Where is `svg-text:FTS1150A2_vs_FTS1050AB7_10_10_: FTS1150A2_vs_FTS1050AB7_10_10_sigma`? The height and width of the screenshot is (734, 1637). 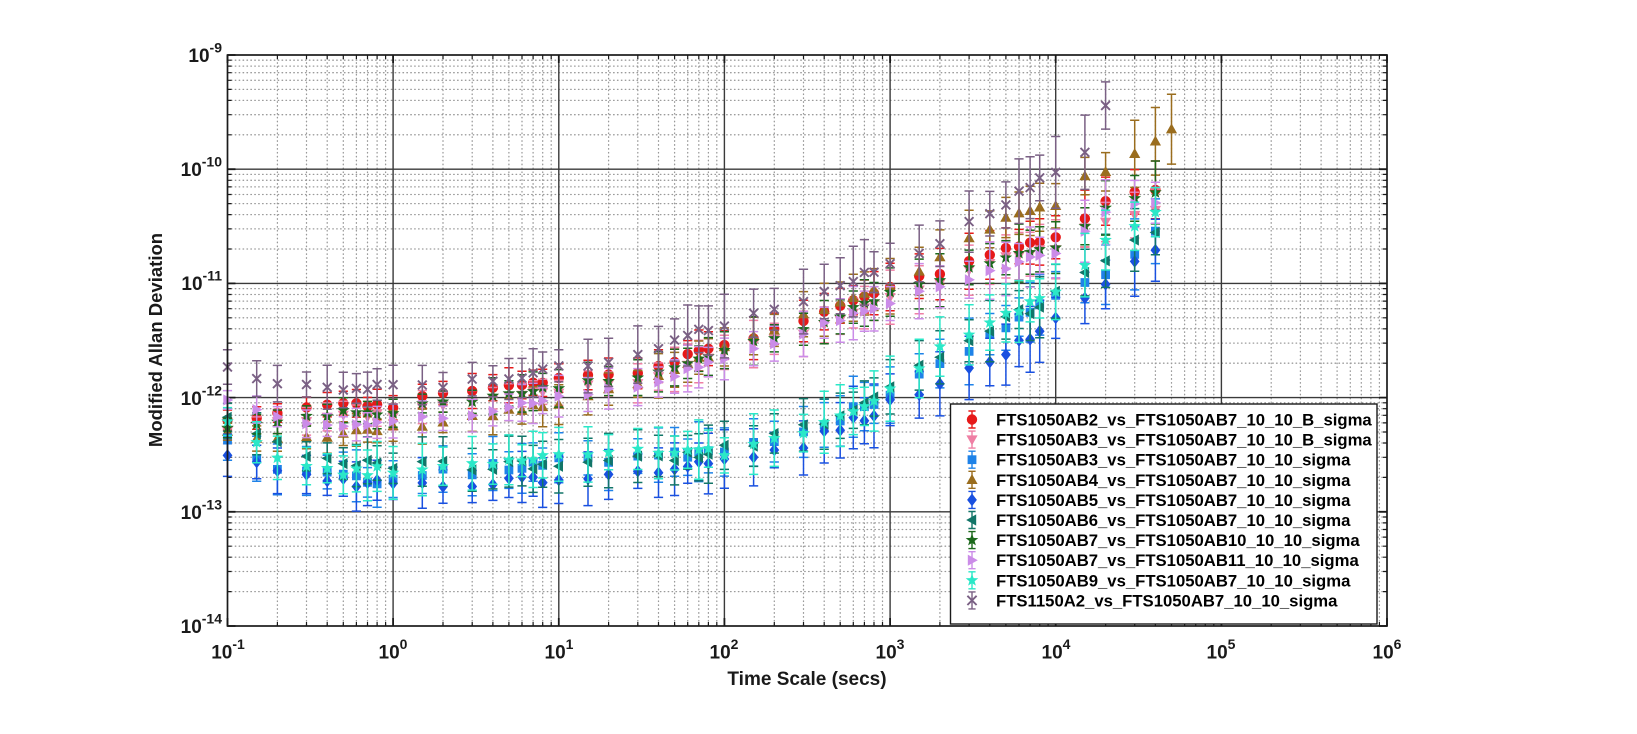
svg-text:FTS1150A2_vs_FTS1050AB7_10_10_: FTS1150A2_vs_FTS1050AB7_10_10_sigma is located at coordinates (1167, 600).